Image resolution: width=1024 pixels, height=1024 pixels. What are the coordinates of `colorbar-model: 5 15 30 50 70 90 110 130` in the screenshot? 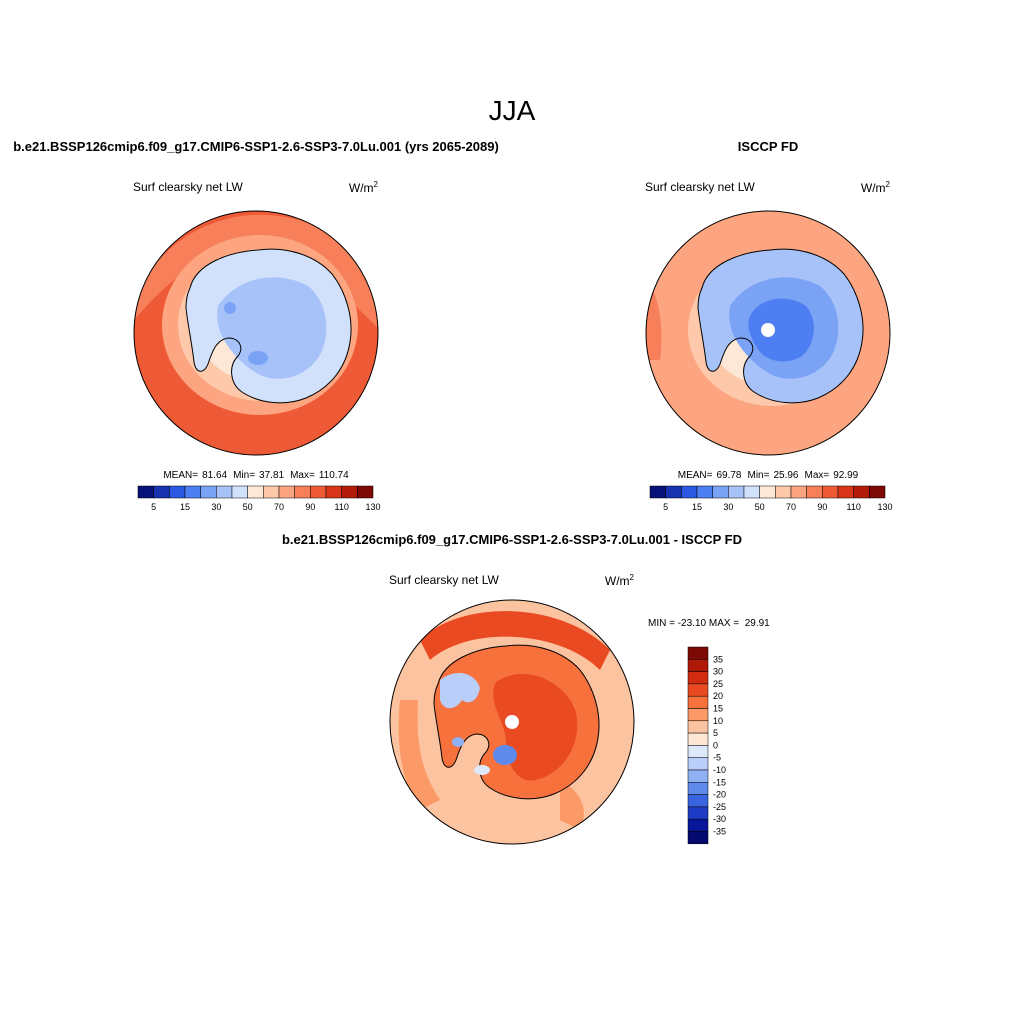 It's located at (259, 498).